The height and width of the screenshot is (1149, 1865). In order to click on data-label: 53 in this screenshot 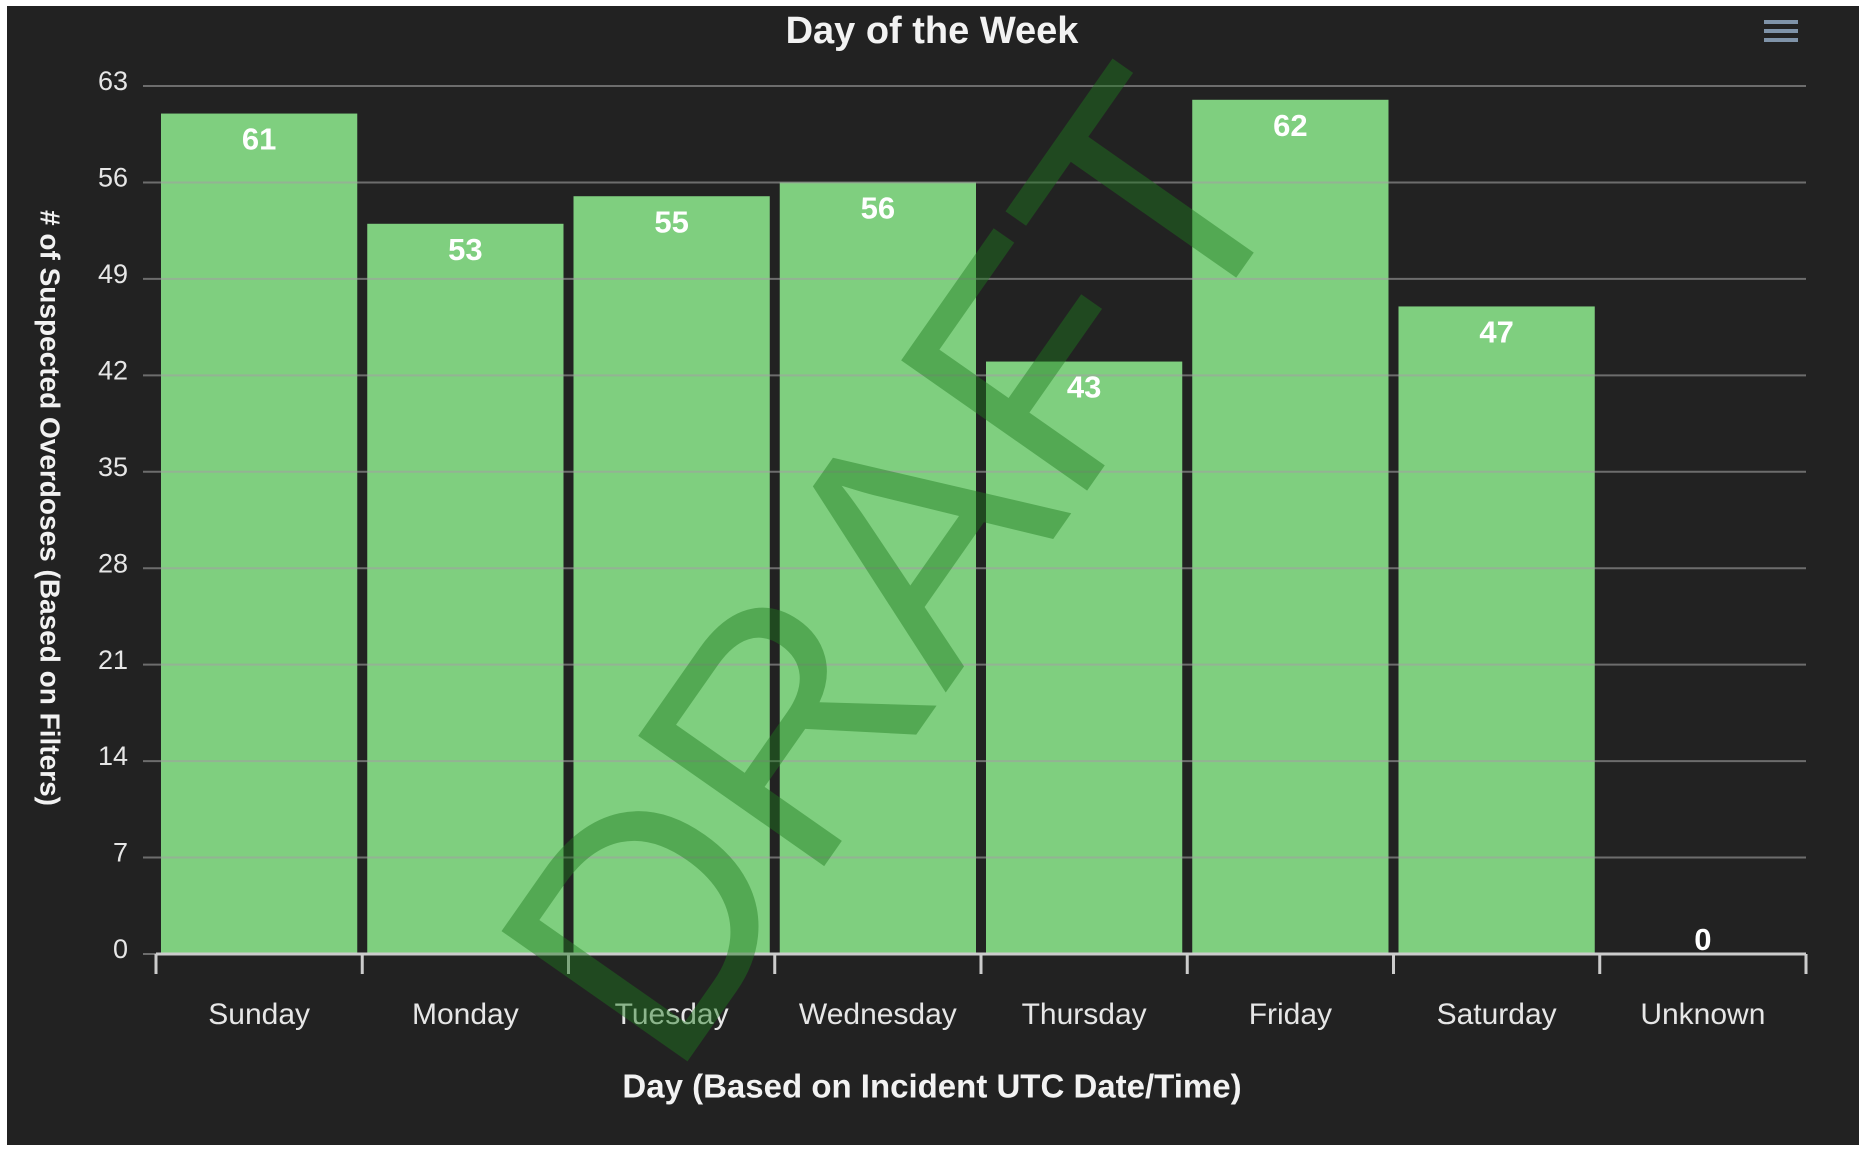, I will do `click(465, 249)`.